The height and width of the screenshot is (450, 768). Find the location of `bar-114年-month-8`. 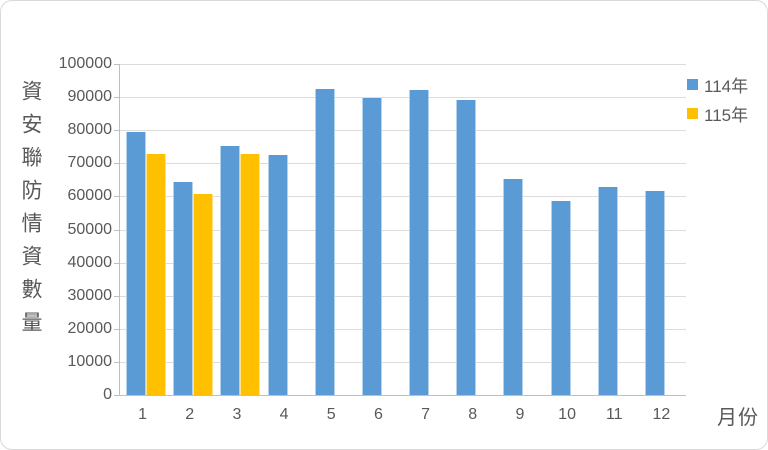

bar-114年-month-8 is located at coordinates (466, 247).